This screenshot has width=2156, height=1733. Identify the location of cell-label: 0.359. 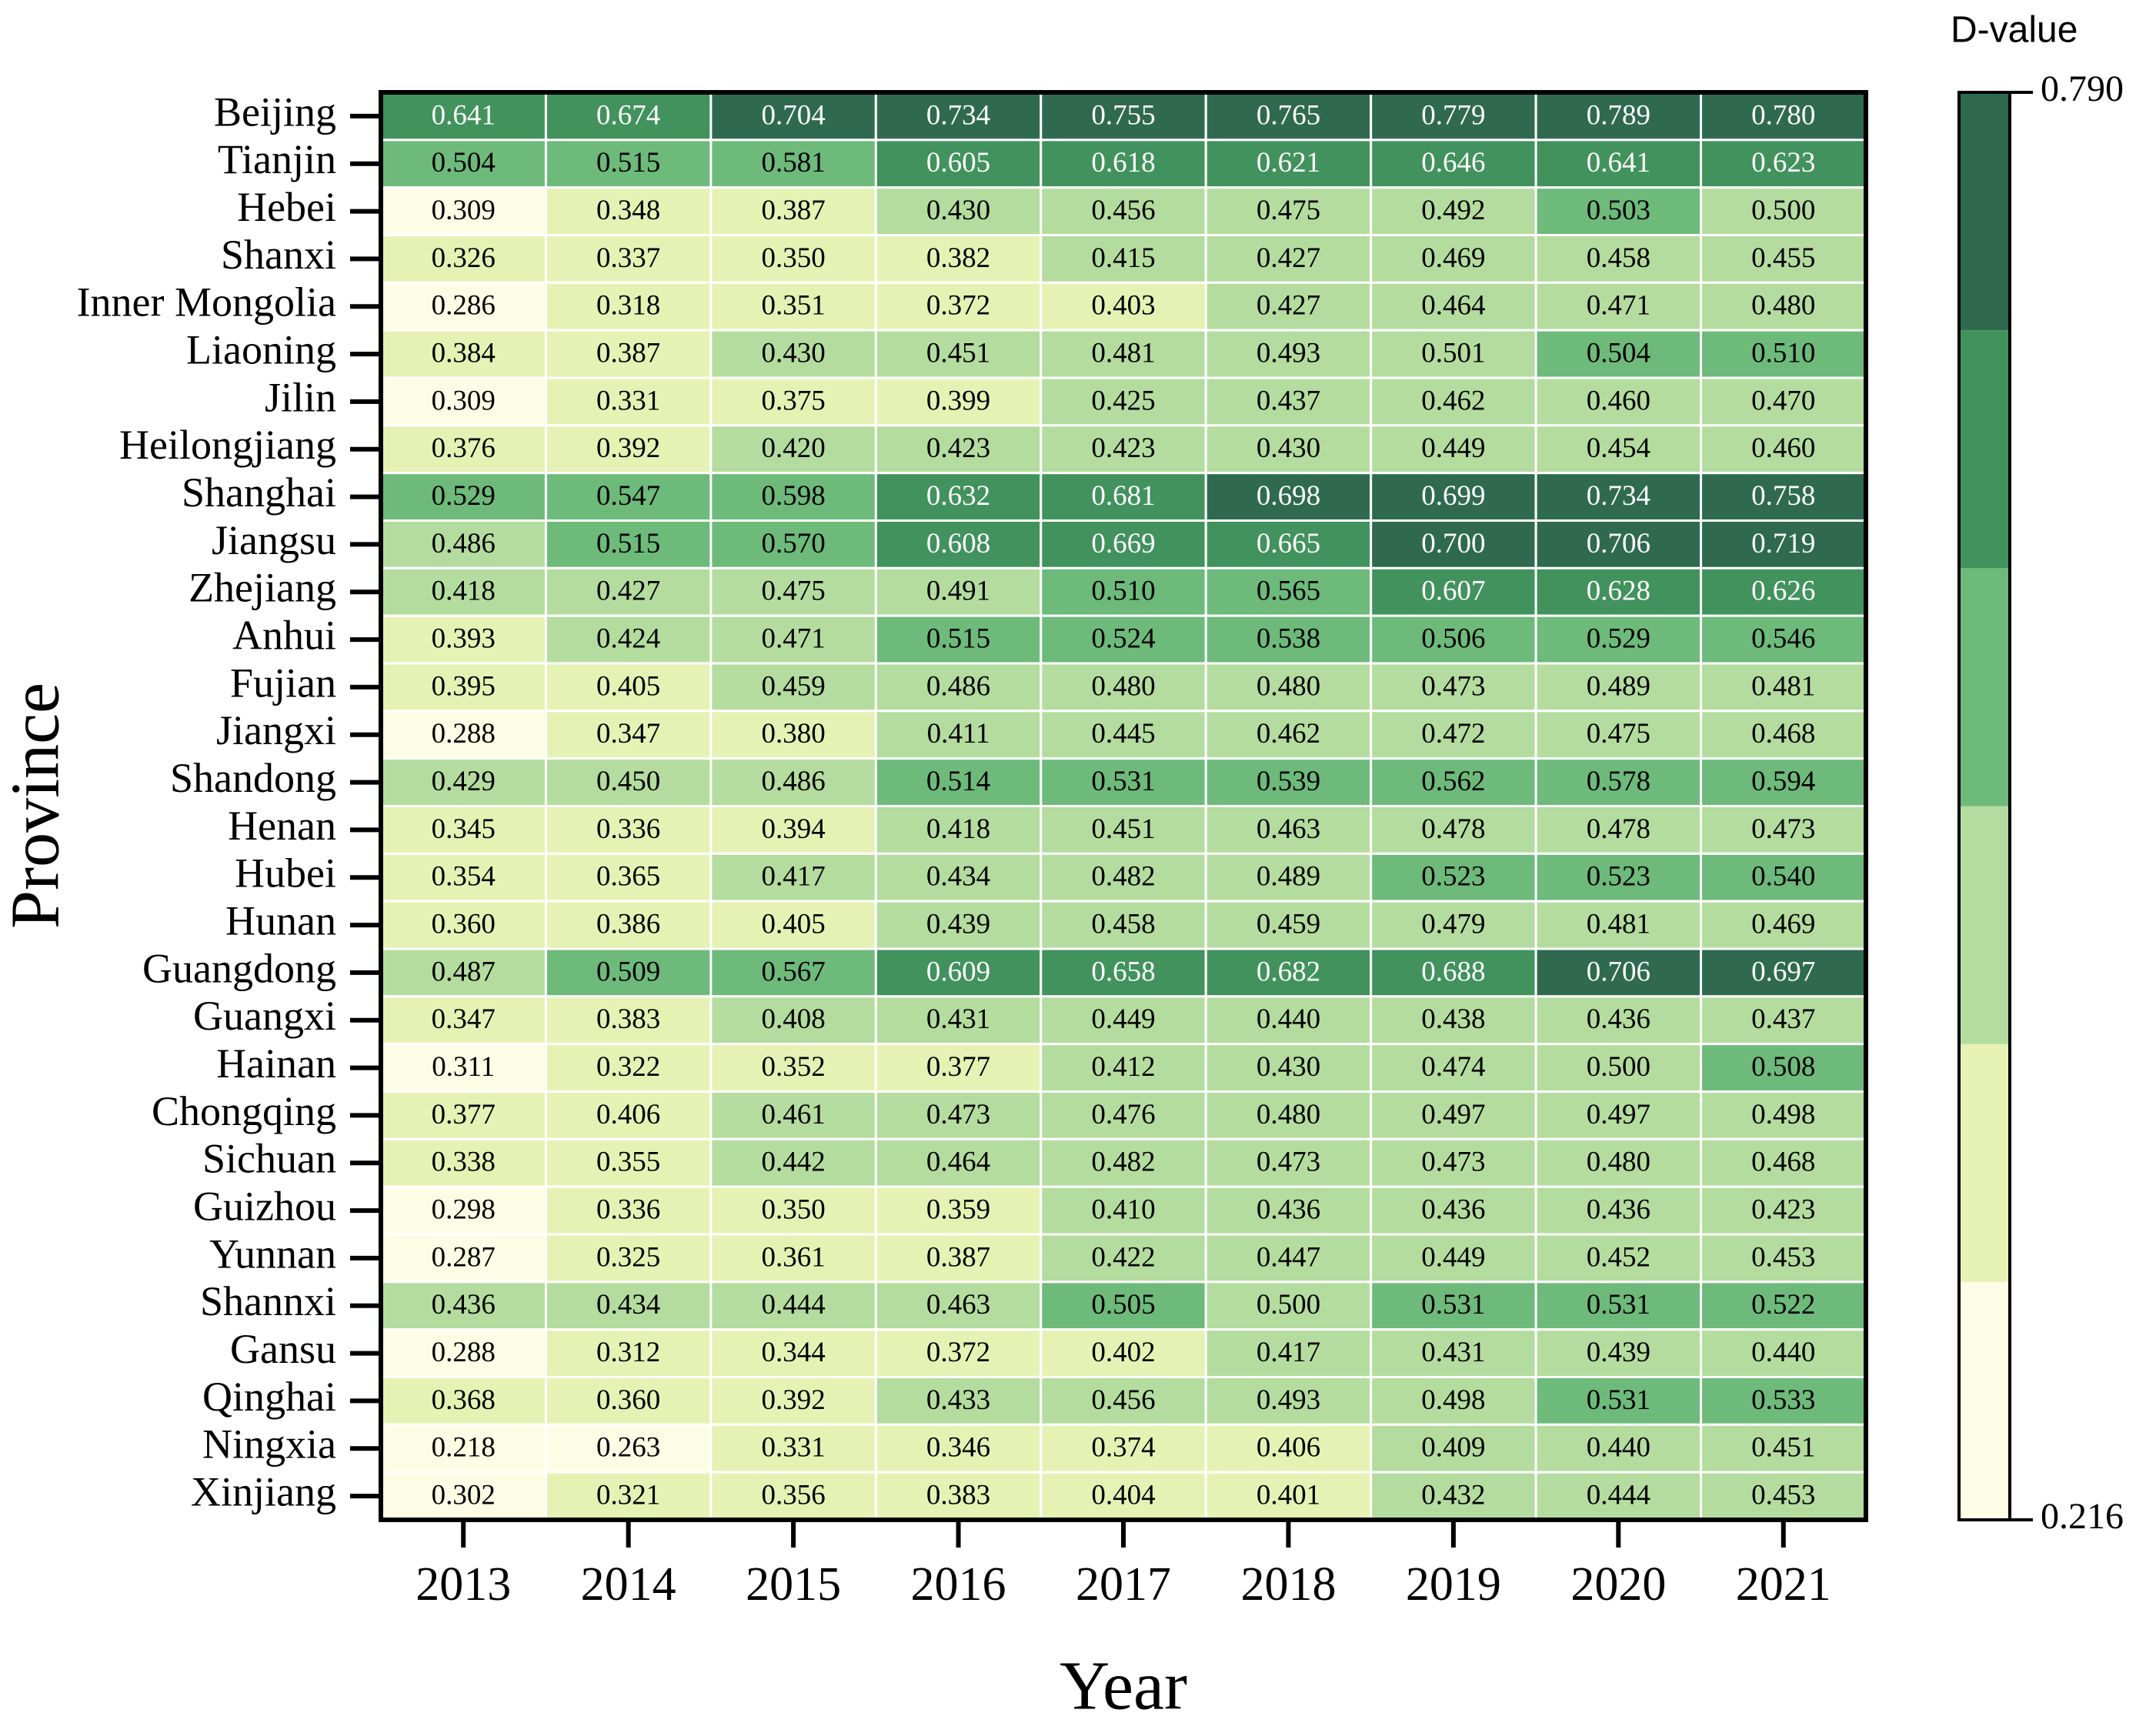
(958, 1210).